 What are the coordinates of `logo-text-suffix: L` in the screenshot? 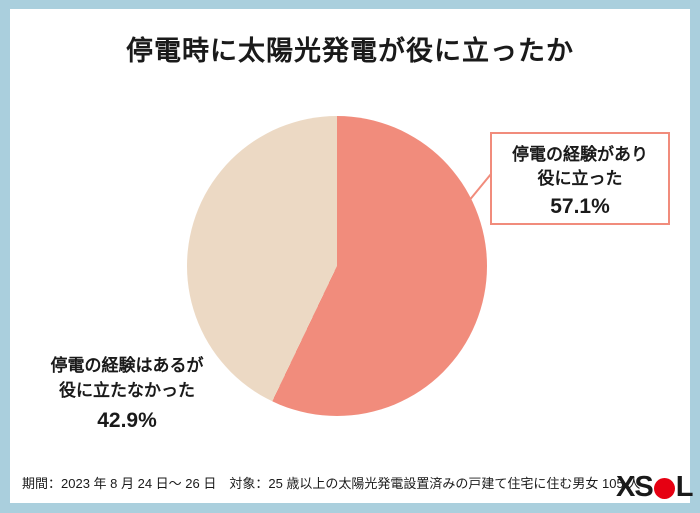 It's located at (684, 487).